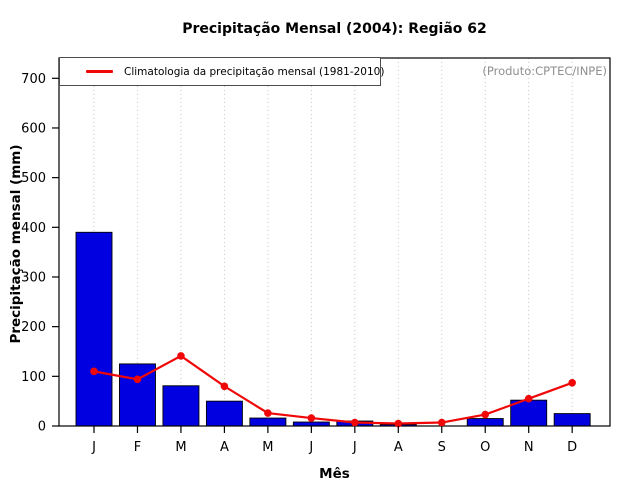 This screenshot has width=640, height=500. What do you see at coordinates (572, 447) in the screenshot?
I see `x-tick-label: D` at bounding box center [572, 447].